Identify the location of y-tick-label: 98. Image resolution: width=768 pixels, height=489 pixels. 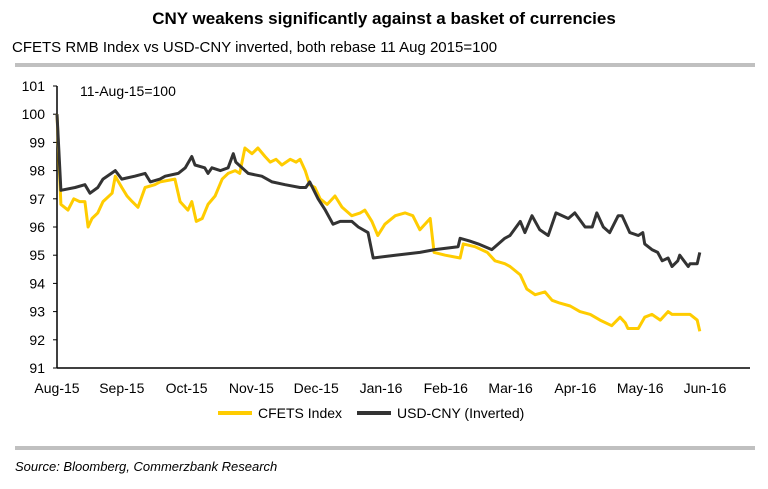
(37, 171).